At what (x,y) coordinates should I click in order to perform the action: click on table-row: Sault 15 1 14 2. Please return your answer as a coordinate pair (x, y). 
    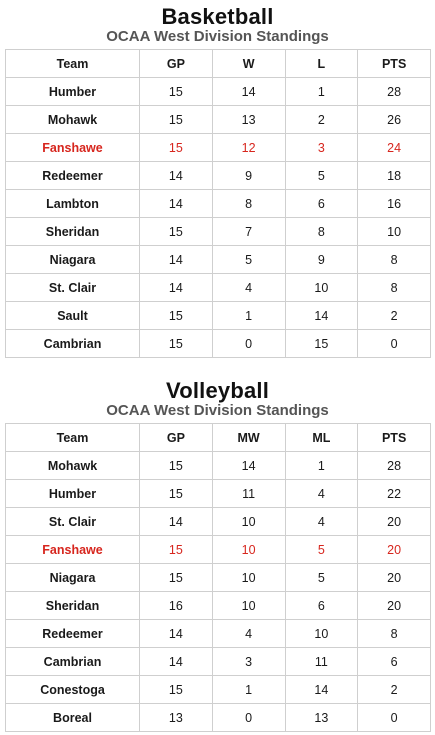
    Looking at the image, I should click on (218, 315).